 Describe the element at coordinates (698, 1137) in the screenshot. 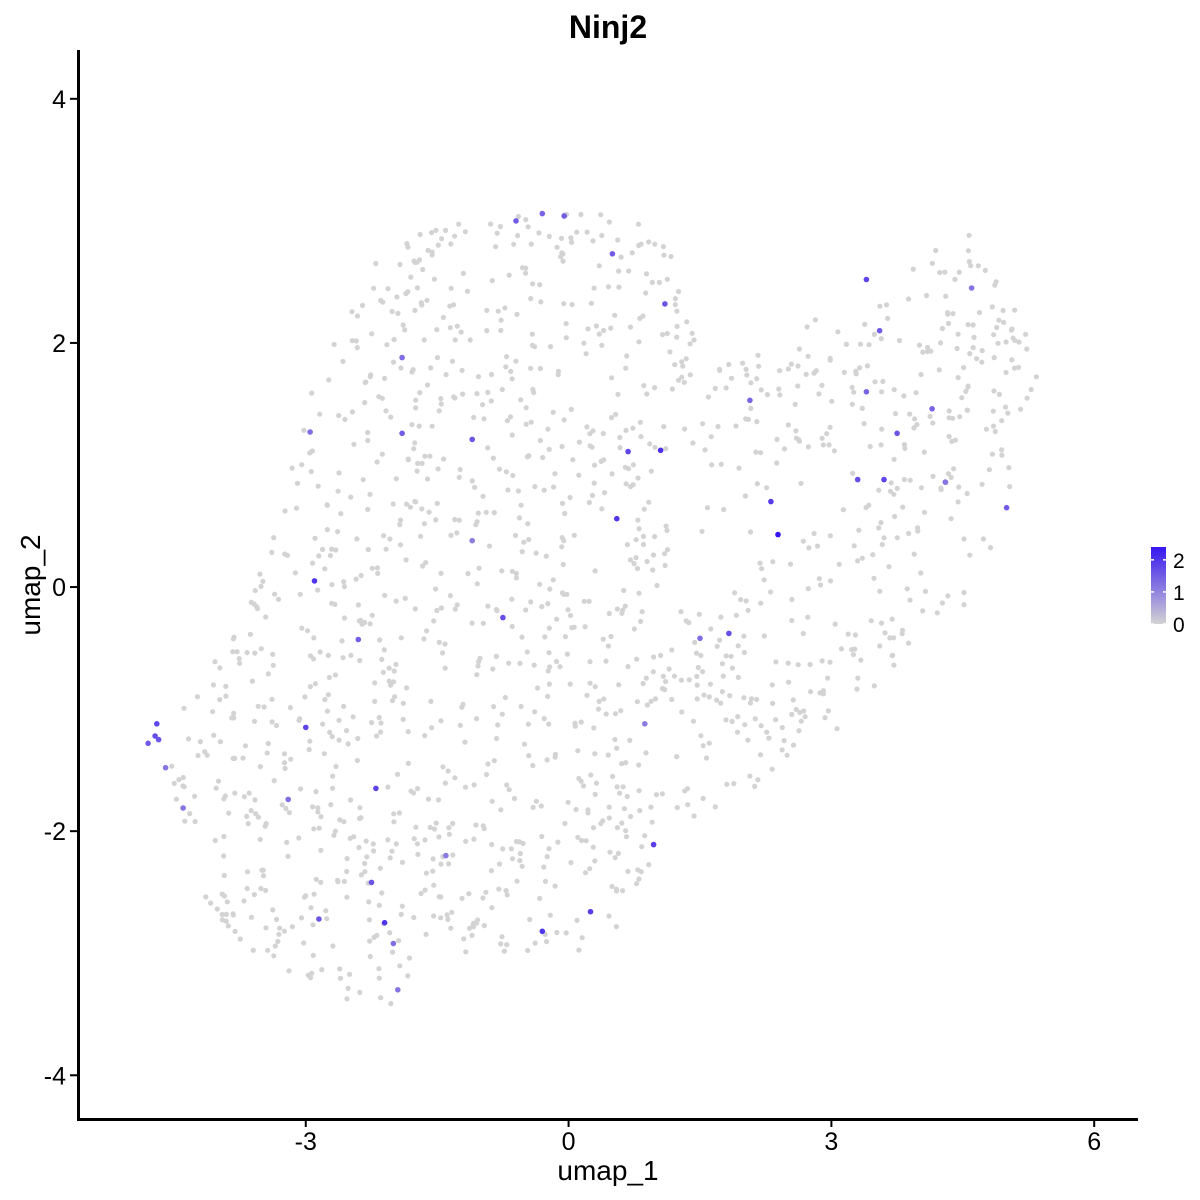

I see `x-axis-ticks: -3 0 3 6` at that location.